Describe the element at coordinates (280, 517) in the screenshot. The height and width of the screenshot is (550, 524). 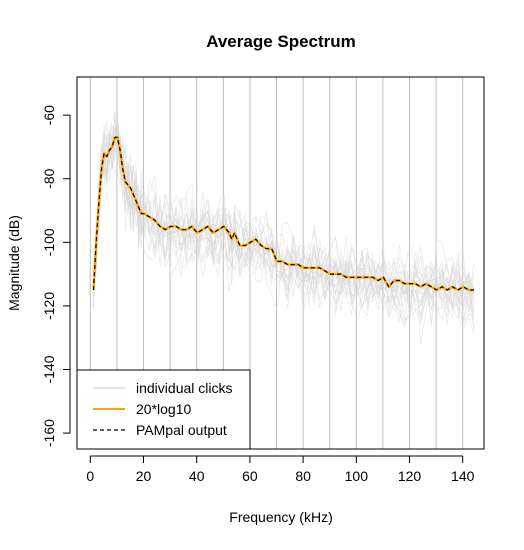
I see `x-axis-label: Frequency (kHz)` at that location.